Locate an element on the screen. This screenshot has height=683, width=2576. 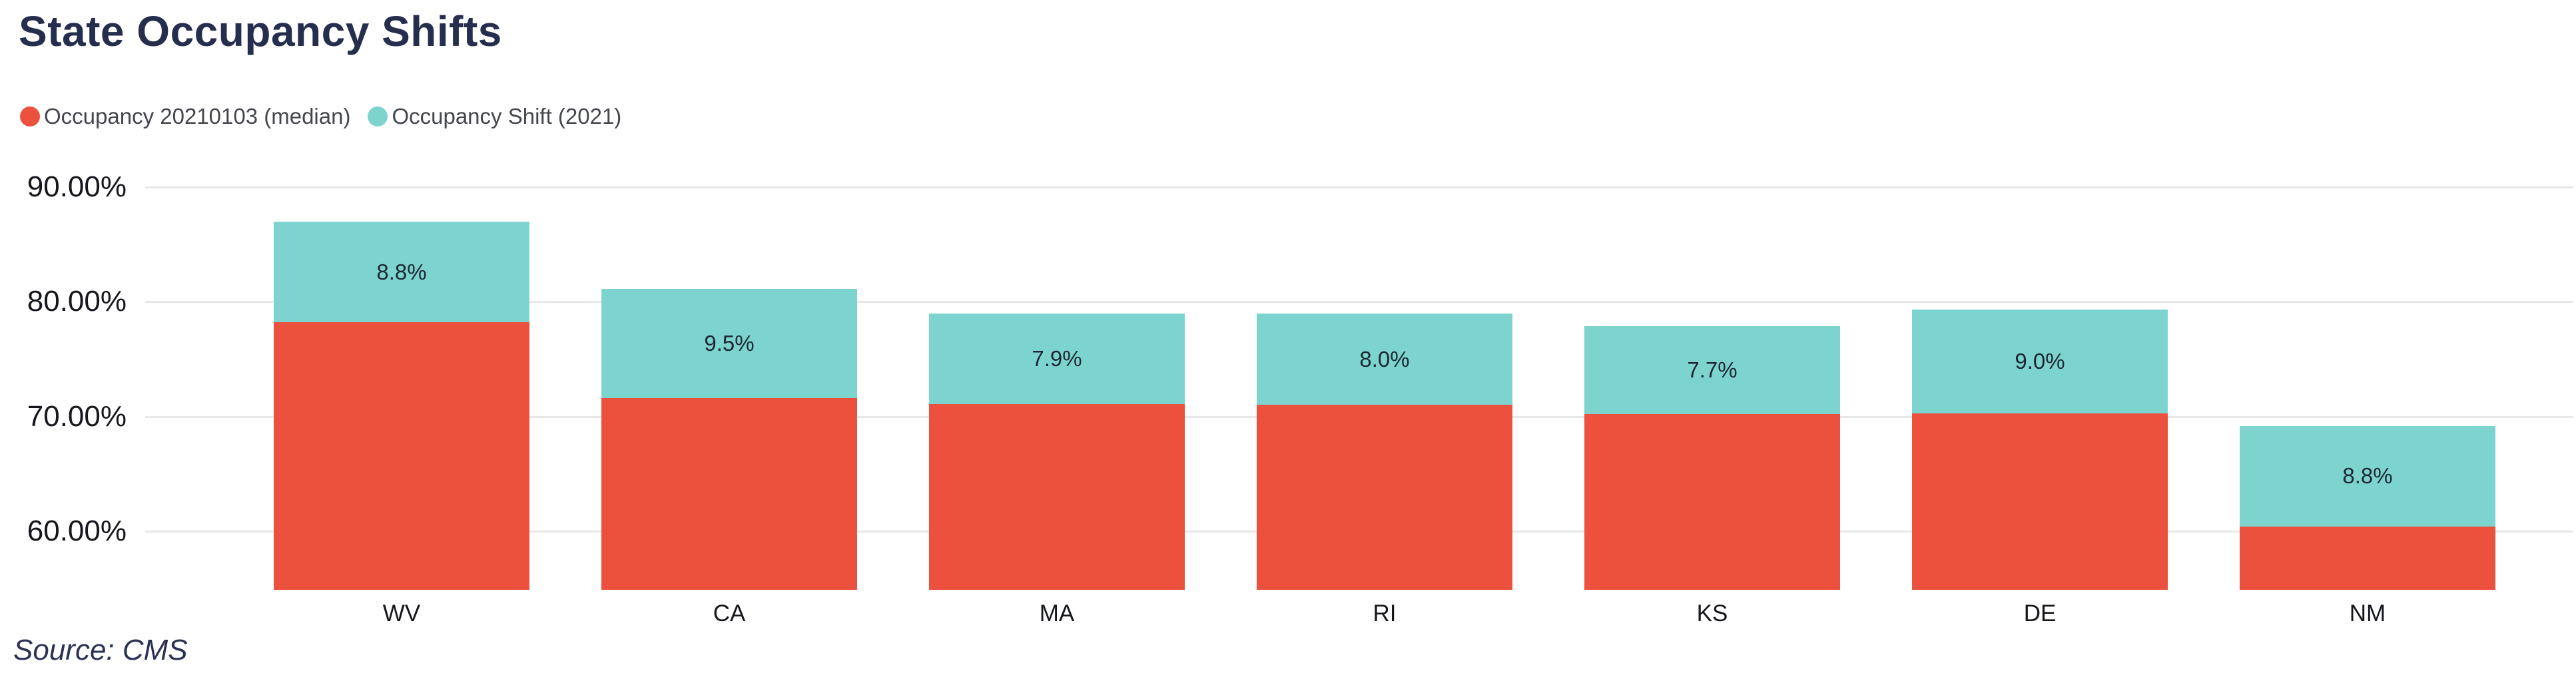
bar-NM-shift-segment is located at coordinates (2367, 476).